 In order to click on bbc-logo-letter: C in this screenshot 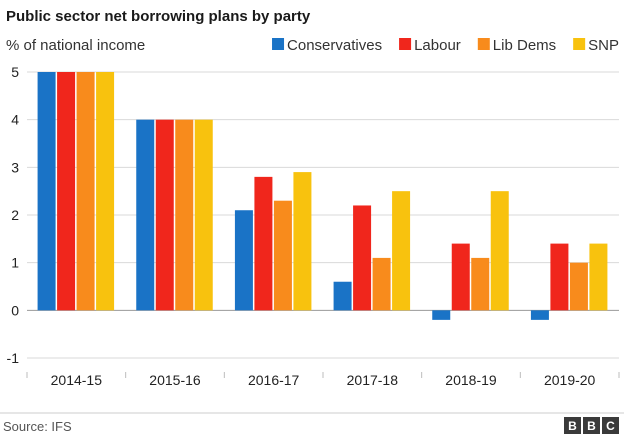, I will do `click(610, 426)`.